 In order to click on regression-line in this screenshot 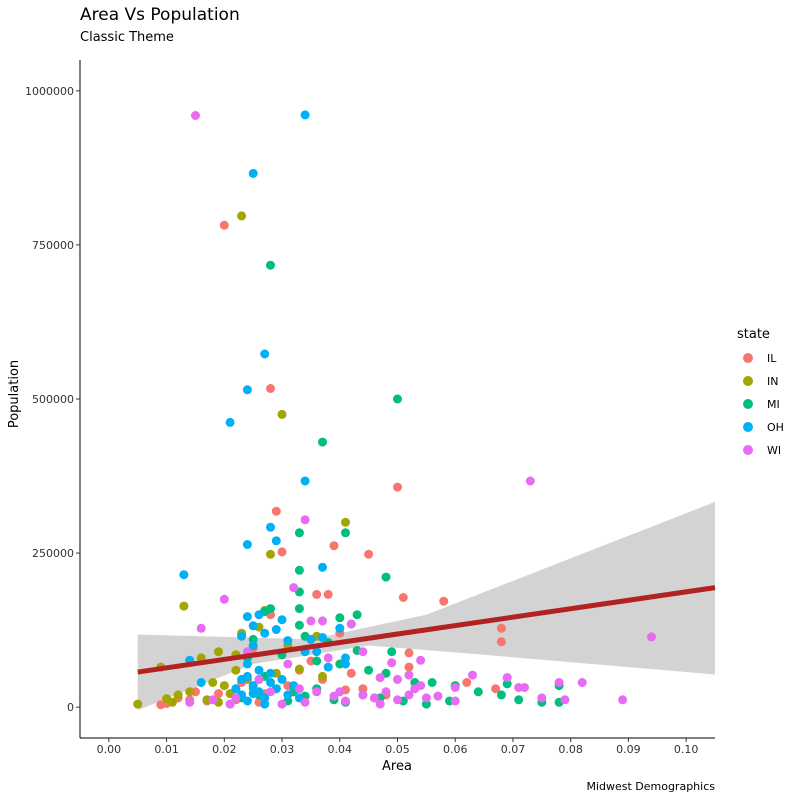, I will do `click(426, 630)`.